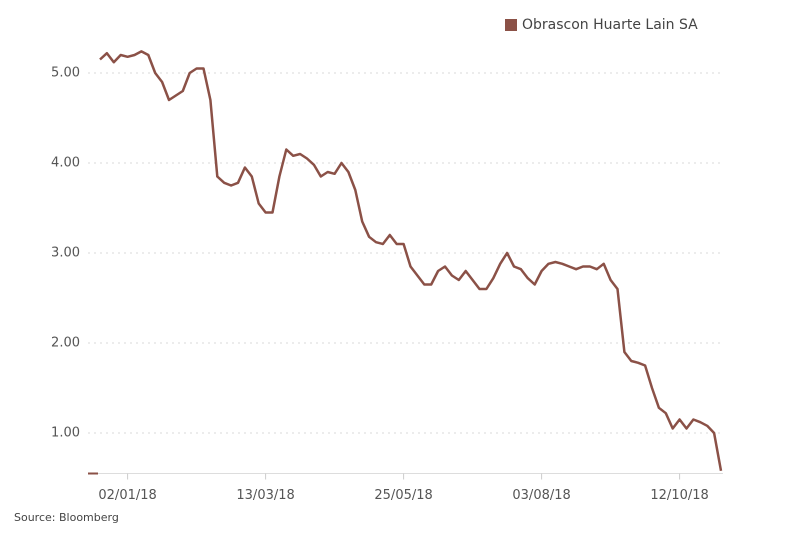 Image resolution: width=800 pixels, height=550 pixels. I want to click on legend-label: Obrascon Huarte Lain SA, so click(610, 25).